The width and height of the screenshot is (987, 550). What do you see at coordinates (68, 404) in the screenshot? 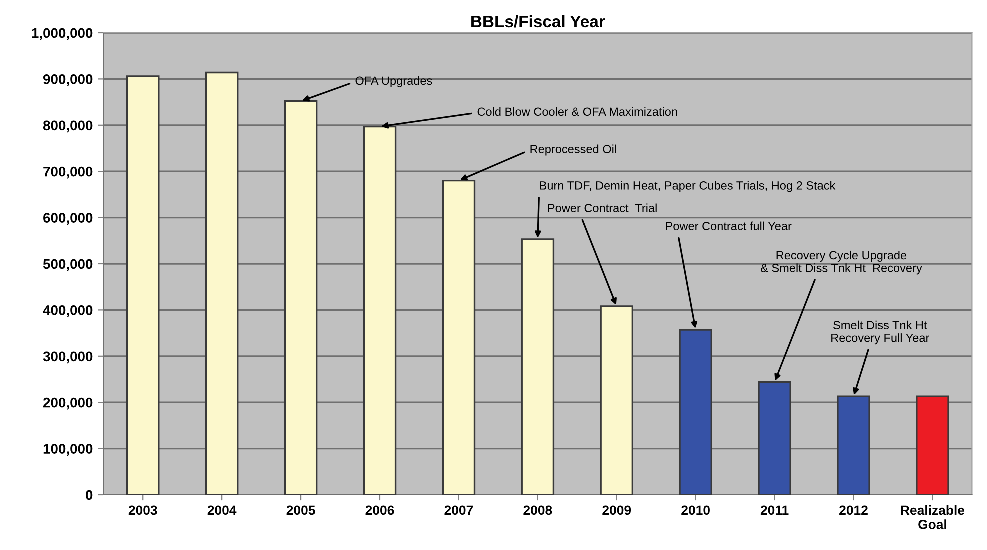
I see `y-tick-label: 200,000` at bounding box center [68, 404].